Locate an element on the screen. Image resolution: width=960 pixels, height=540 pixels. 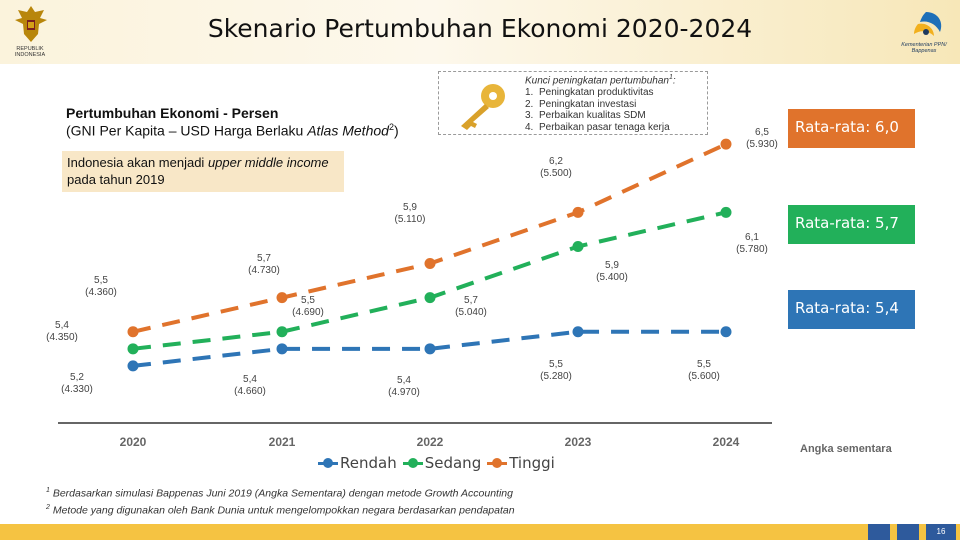
data-label-growth: 5,2 is located at coordinates (77, 377).